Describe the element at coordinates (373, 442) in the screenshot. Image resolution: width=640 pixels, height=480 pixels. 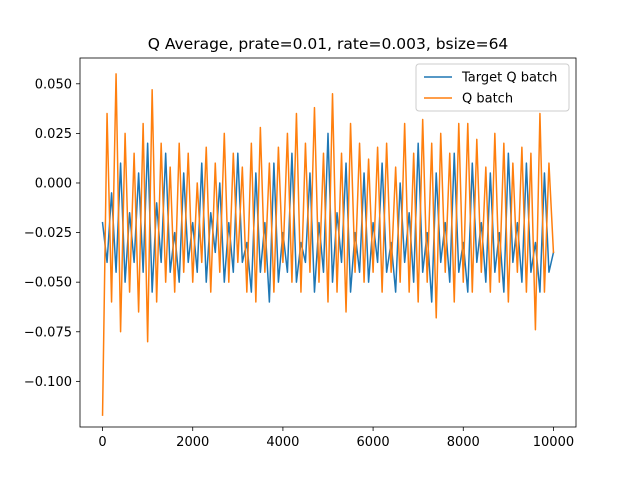
I see `x-tick-label: 6000` at that location.